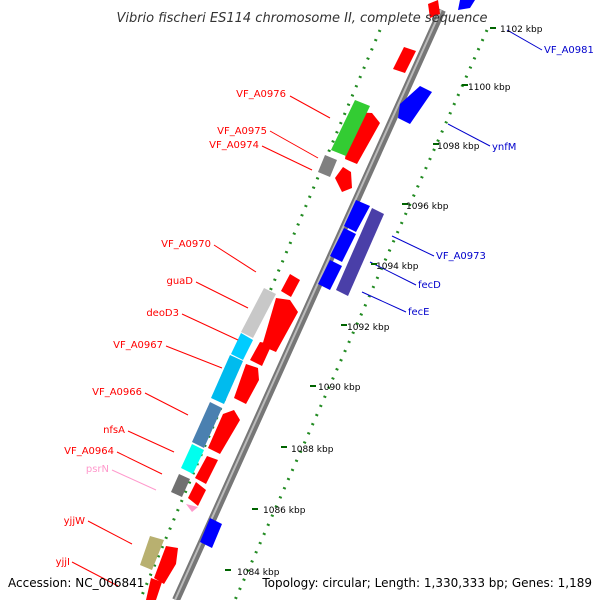  I want to click on gene-label-VF_A0966: VF_A0966, so click(117, 392).